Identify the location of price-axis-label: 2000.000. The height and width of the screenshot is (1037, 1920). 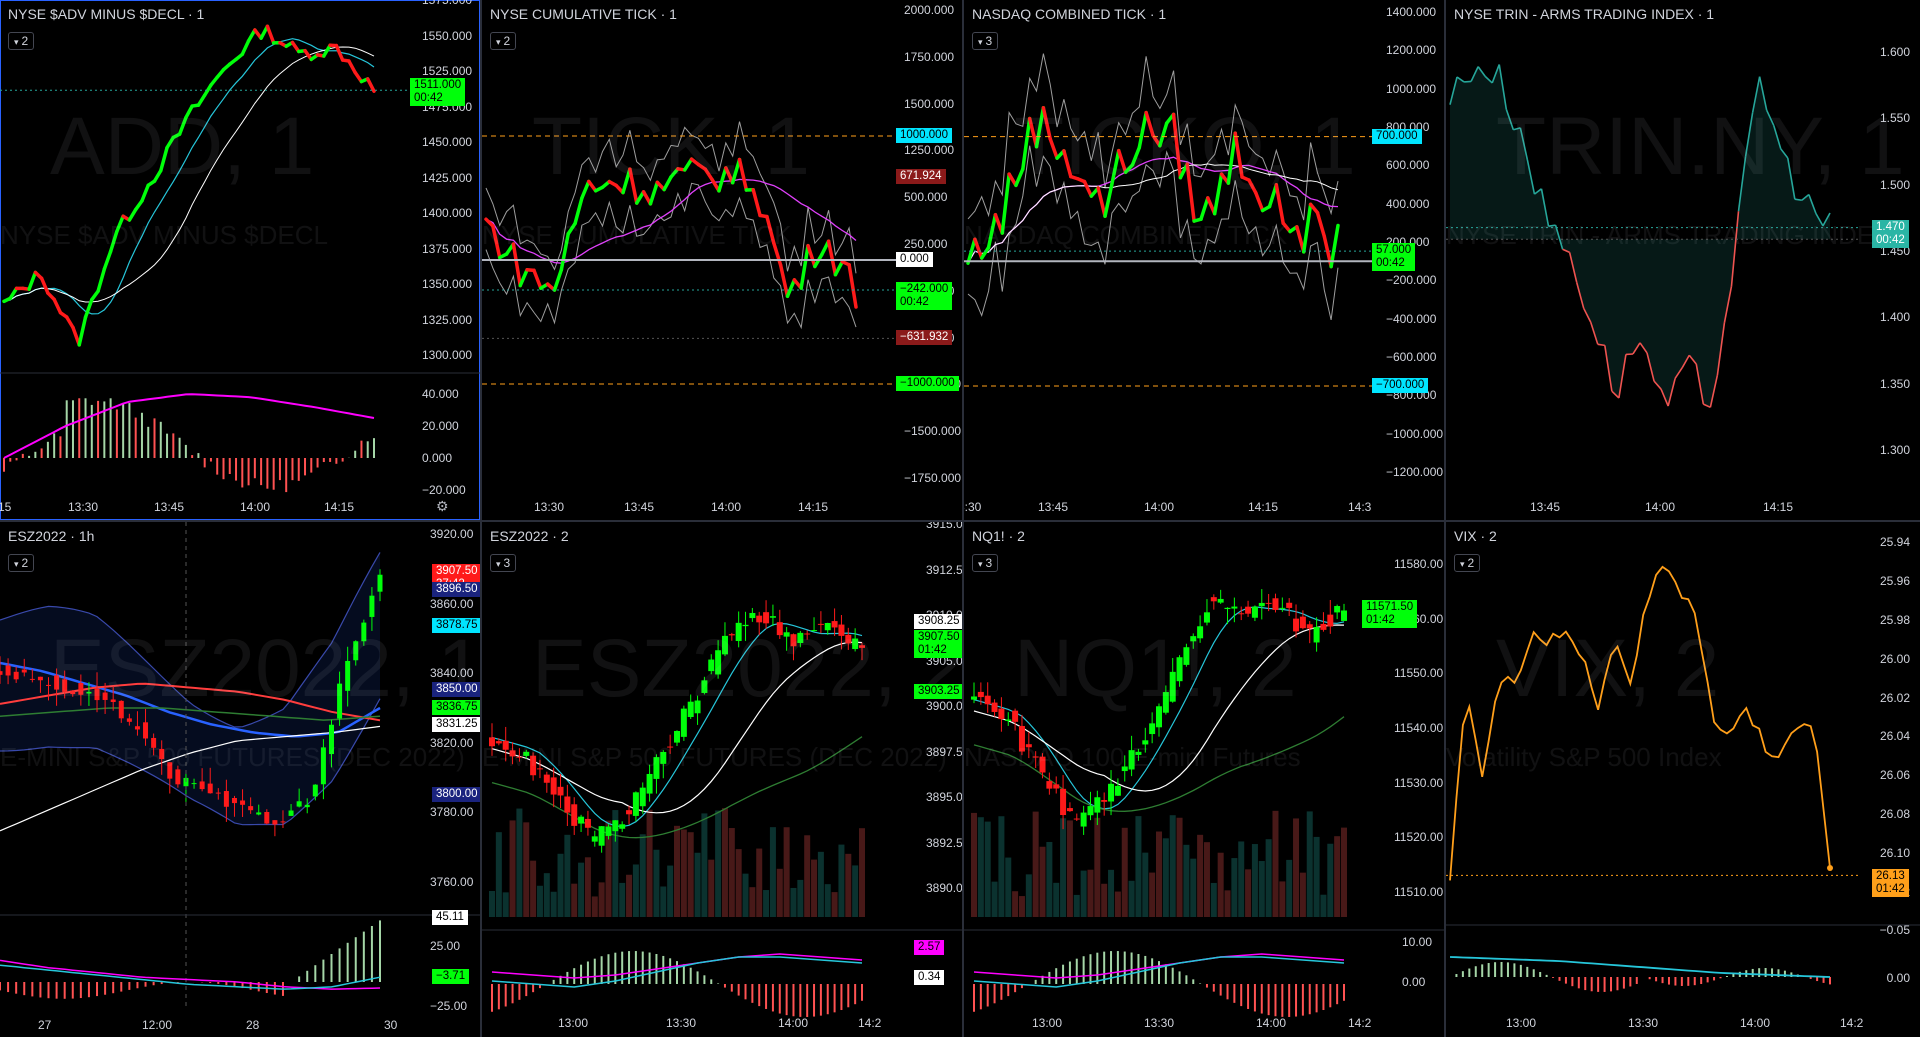
(929, 10).